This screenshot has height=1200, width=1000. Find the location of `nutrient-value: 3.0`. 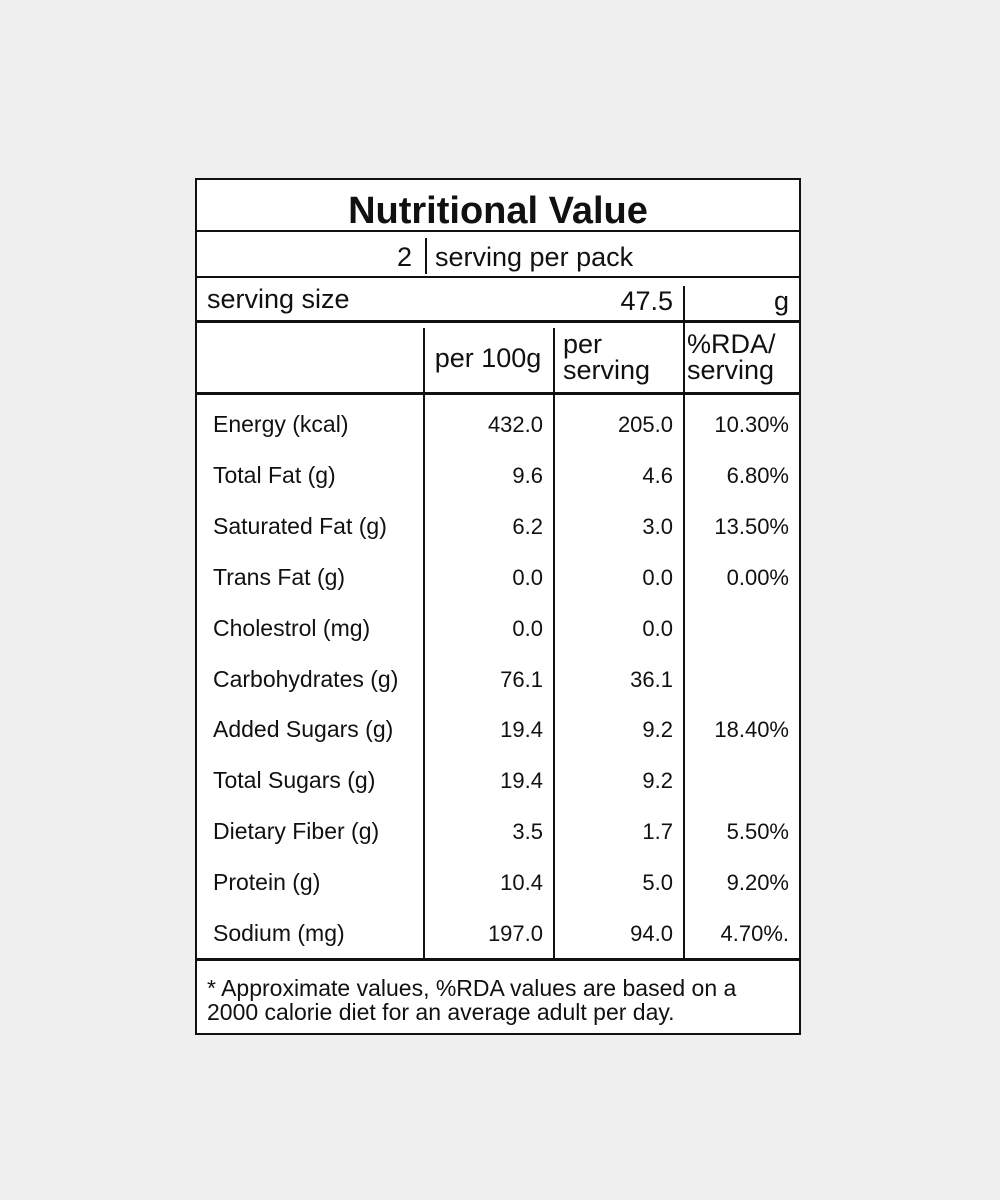

nutrient-value: 3.0 is located at coordinates (657, 526).